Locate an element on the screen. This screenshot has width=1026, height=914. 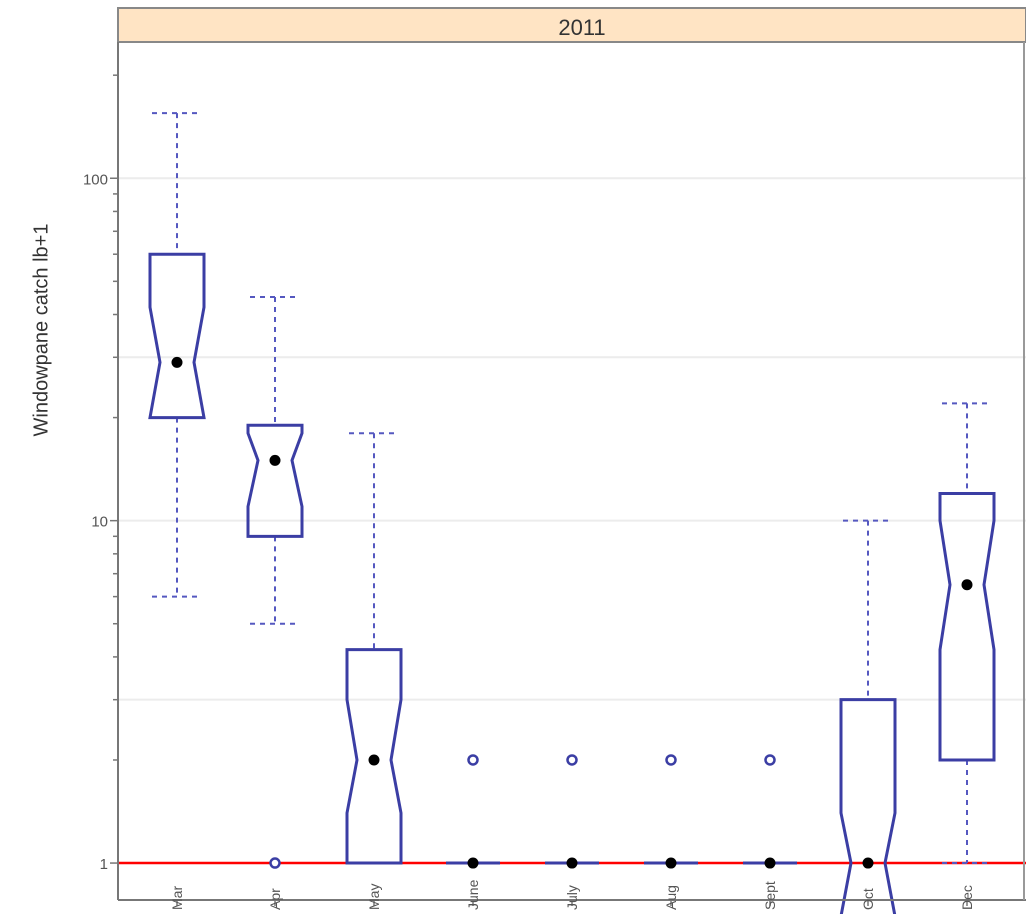
y-tick-label: 10 is located at coordinates (99, 522).